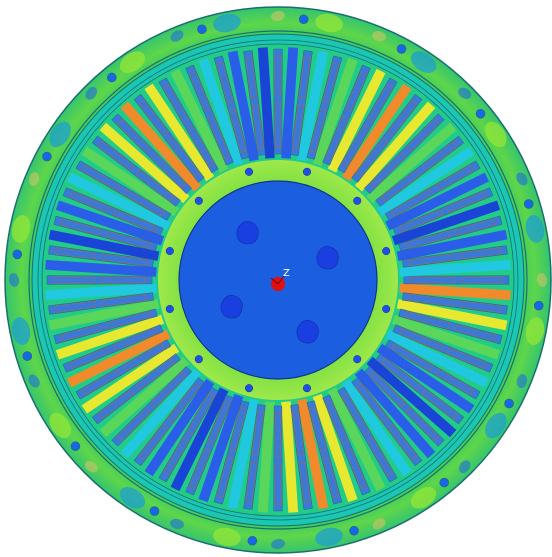 Image resolution: width=552 pixels, height=557 pixels. I want to click on origin-axis-label: Z, so click(286, 273).